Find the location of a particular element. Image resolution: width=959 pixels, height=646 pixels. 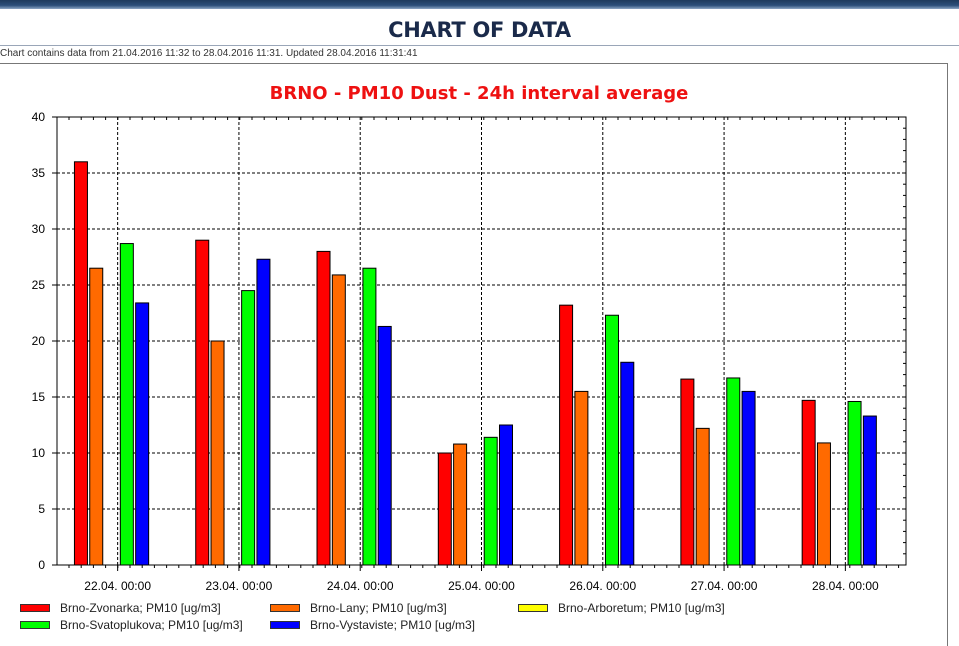

x-tick-label: 24.04. 00:00 is located at coordinates (360, 586).